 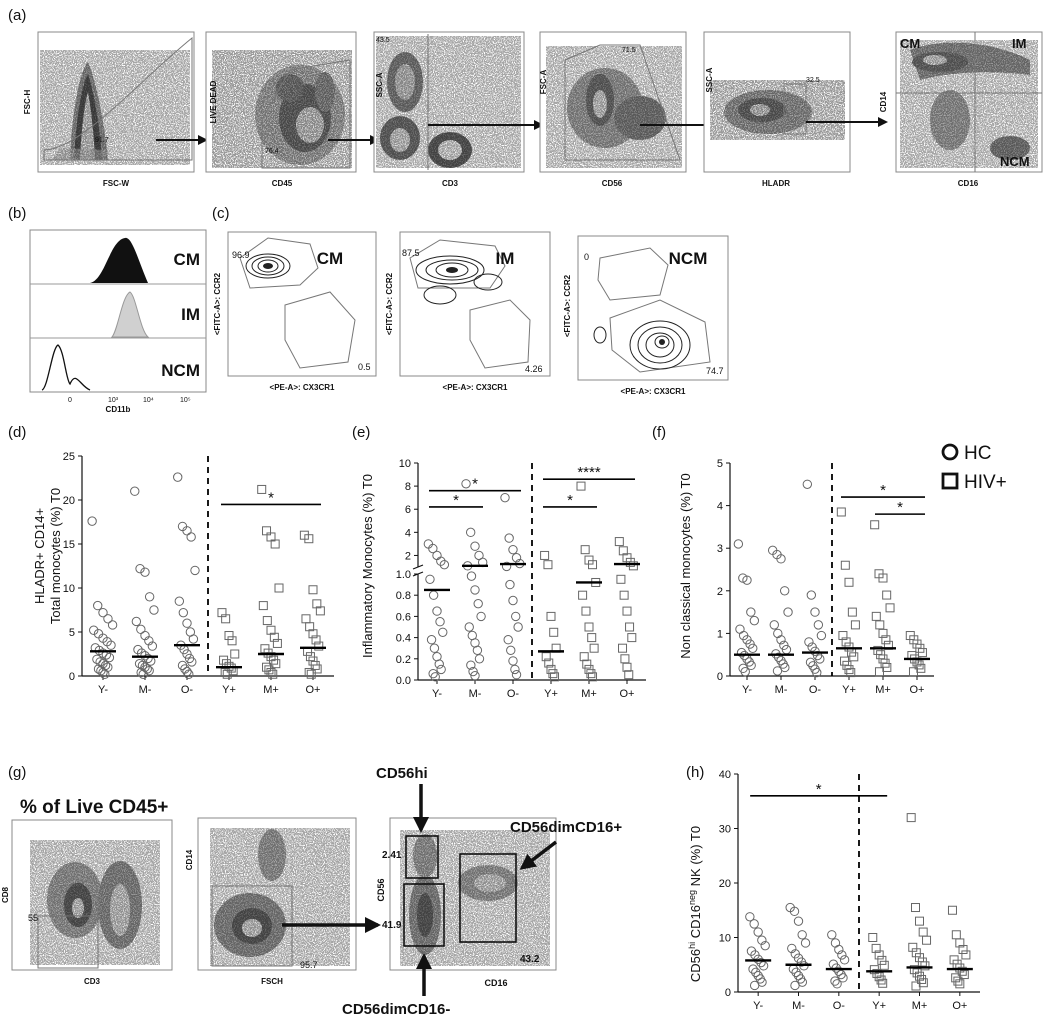 I want to click on y-axis-label: SSC-A, so click(x=379, y=84).